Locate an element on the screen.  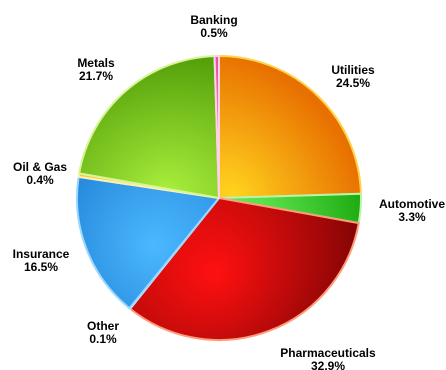
slice-value-utilities: 24.5% is located at coordinates (353, 83).